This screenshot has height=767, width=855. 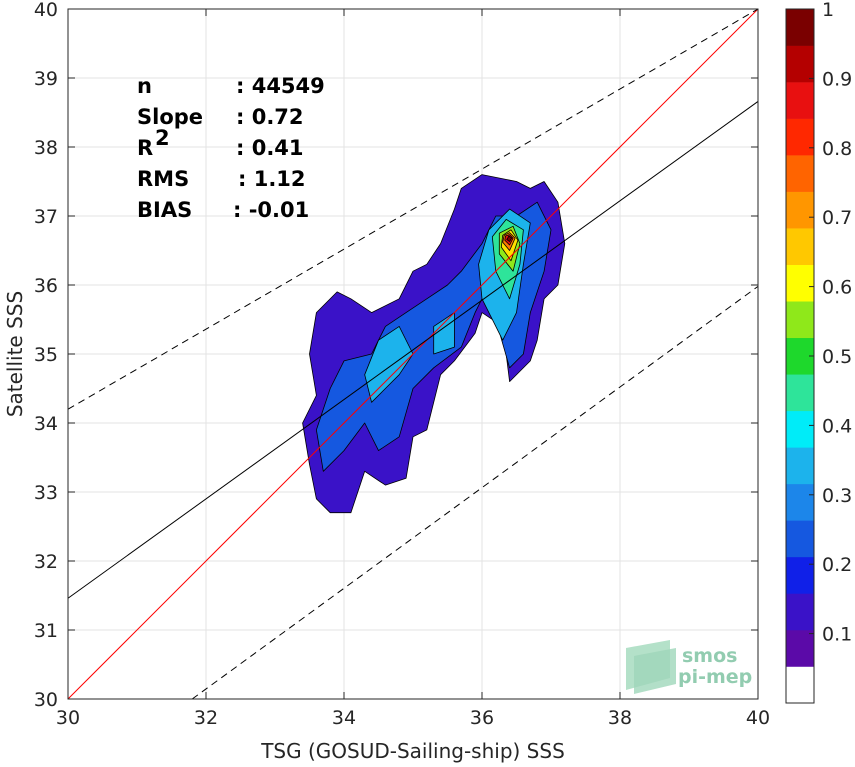 I want to click on stat-value-4: : -0.01, so click(x=271, y=210).